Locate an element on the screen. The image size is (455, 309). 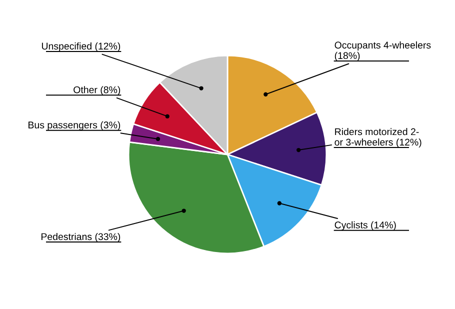
slice-label: Pedestrians (33%) is located at coordinates (81, 237).